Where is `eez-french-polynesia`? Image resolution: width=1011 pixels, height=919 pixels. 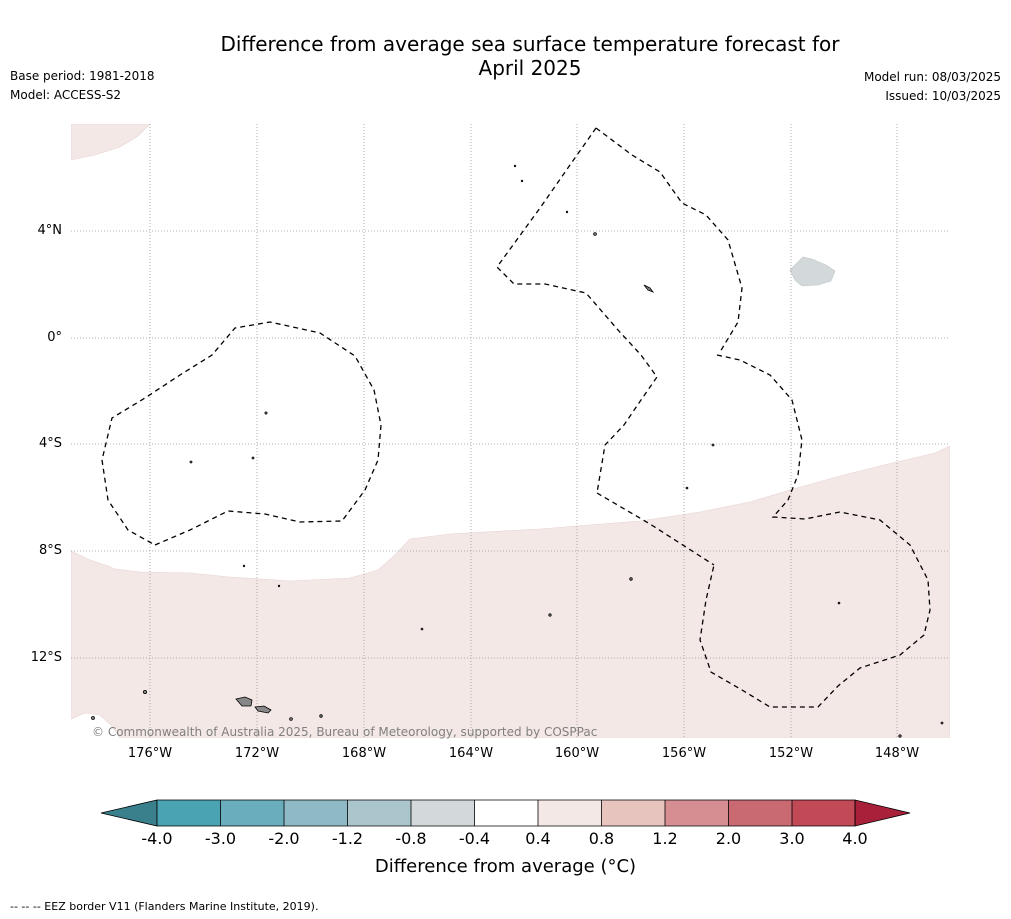
eez-french-polynesia is located at coordinates (815, 531).